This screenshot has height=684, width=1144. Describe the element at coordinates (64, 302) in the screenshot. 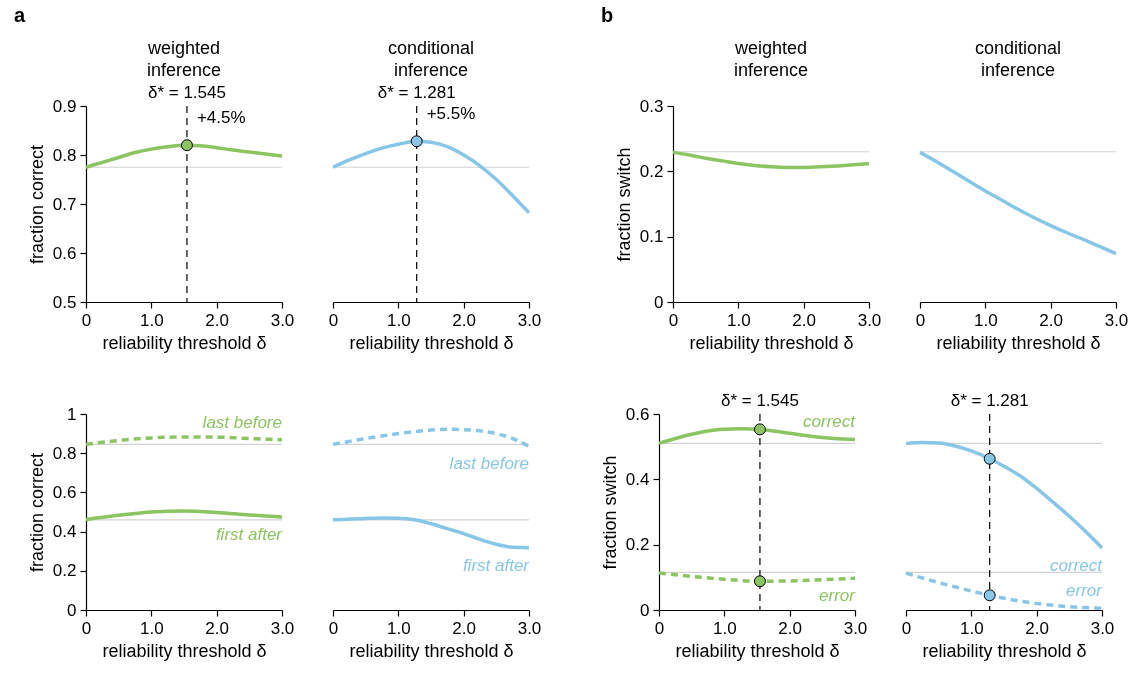

I see `y-tick-label: 0.5` at that location.